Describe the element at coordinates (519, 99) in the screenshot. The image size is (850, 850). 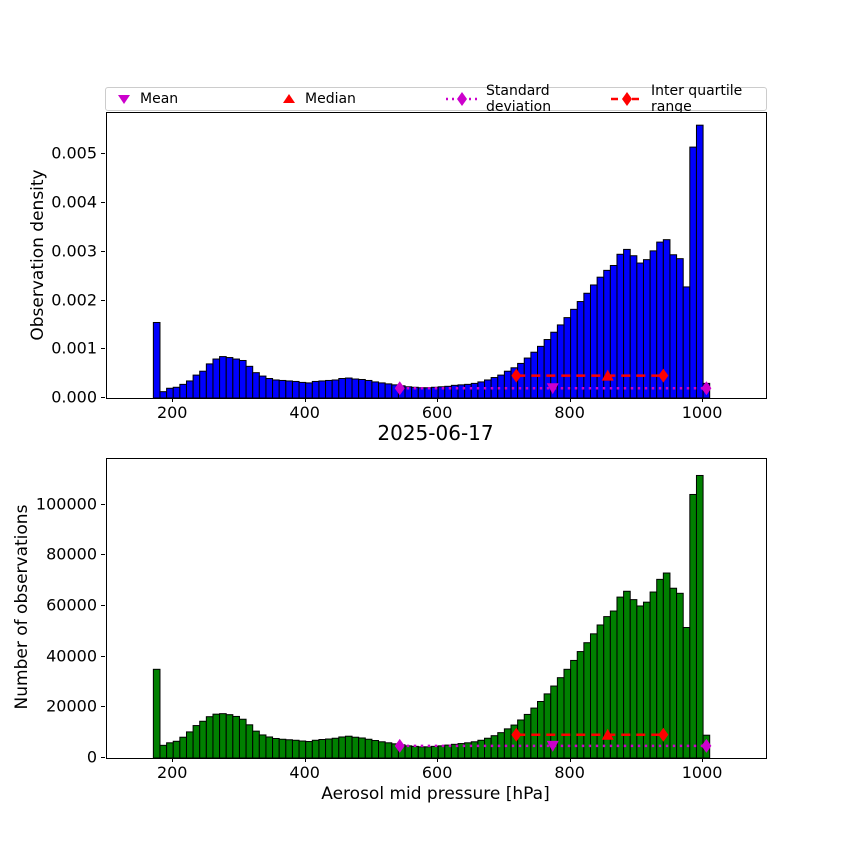
I see `legend-label-std: Standard deviation` at that location.